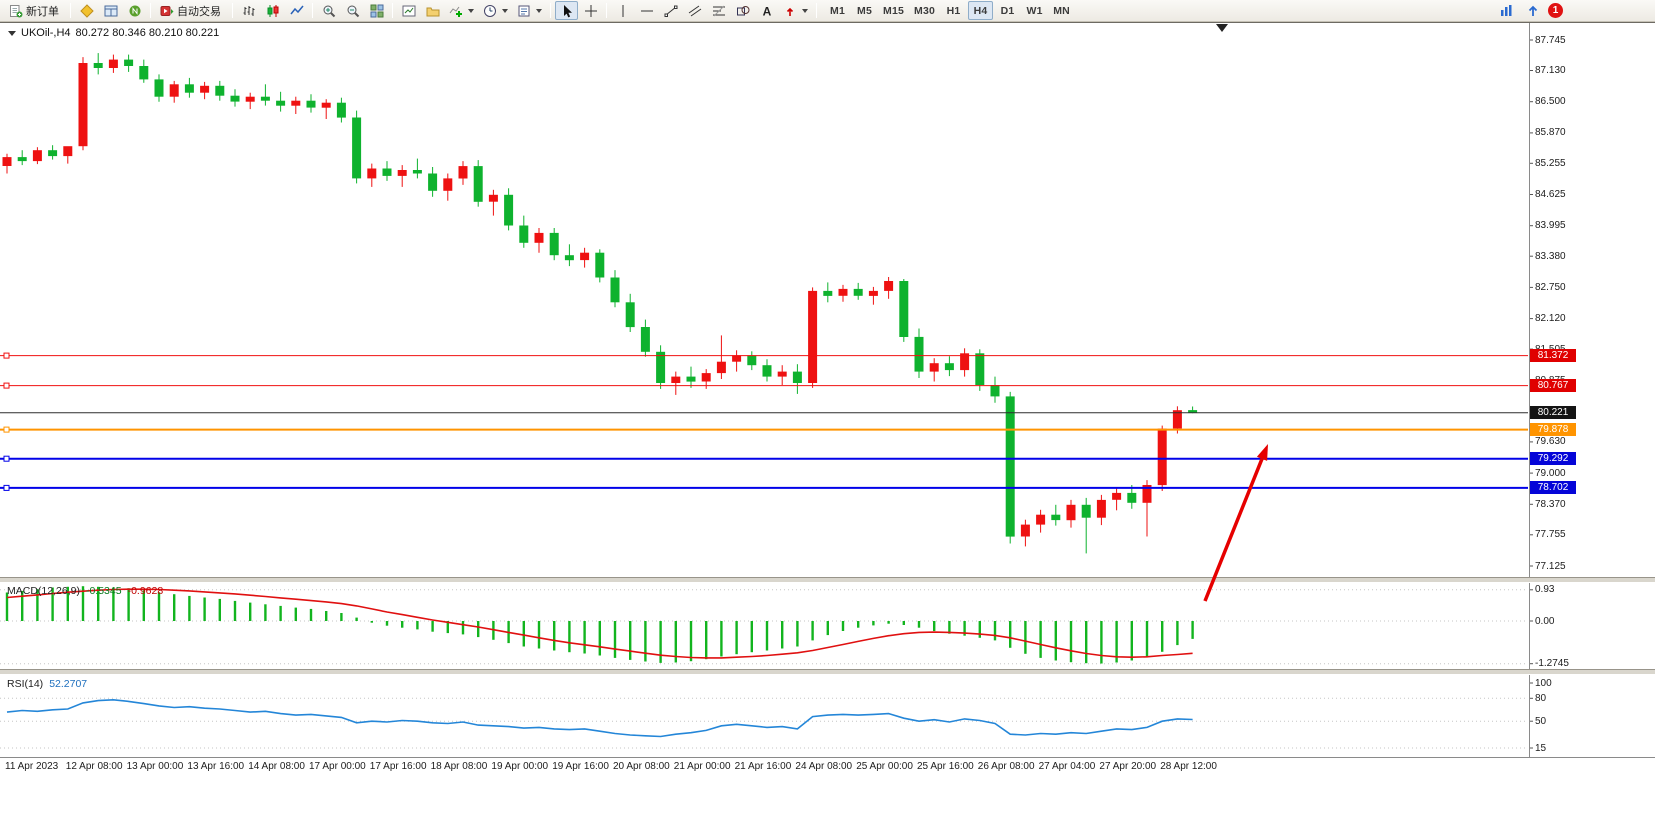 The width and height of the screenshot is (1655, 826). I want to click on new-chart-icon, so click(408, 10).